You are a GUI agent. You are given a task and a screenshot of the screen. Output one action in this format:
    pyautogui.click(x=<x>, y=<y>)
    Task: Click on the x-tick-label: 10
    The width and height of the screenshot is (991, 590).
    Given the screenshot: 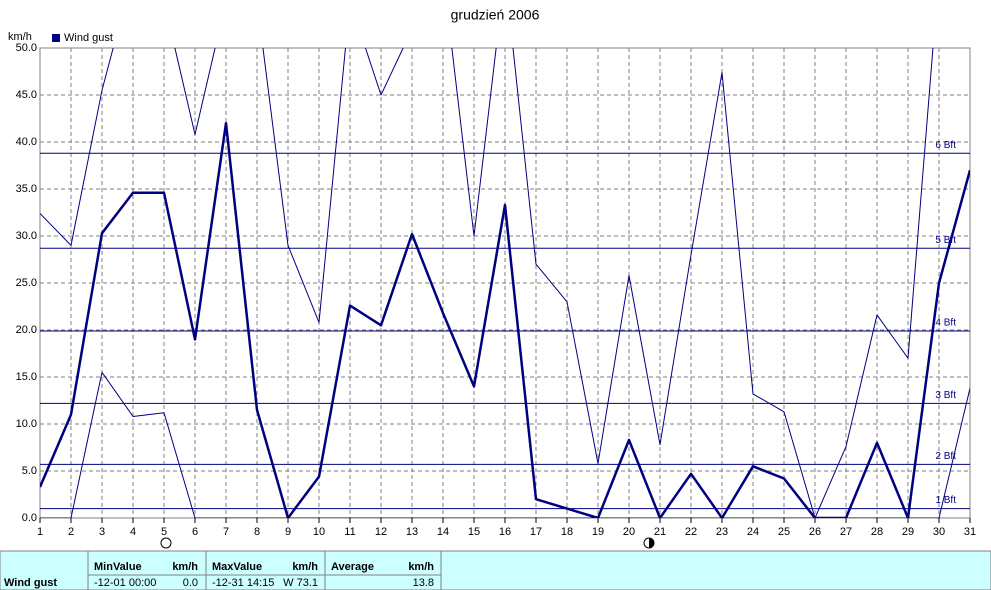 What is the action you would take?
    pyautogui.click(x=319, y=532)
    